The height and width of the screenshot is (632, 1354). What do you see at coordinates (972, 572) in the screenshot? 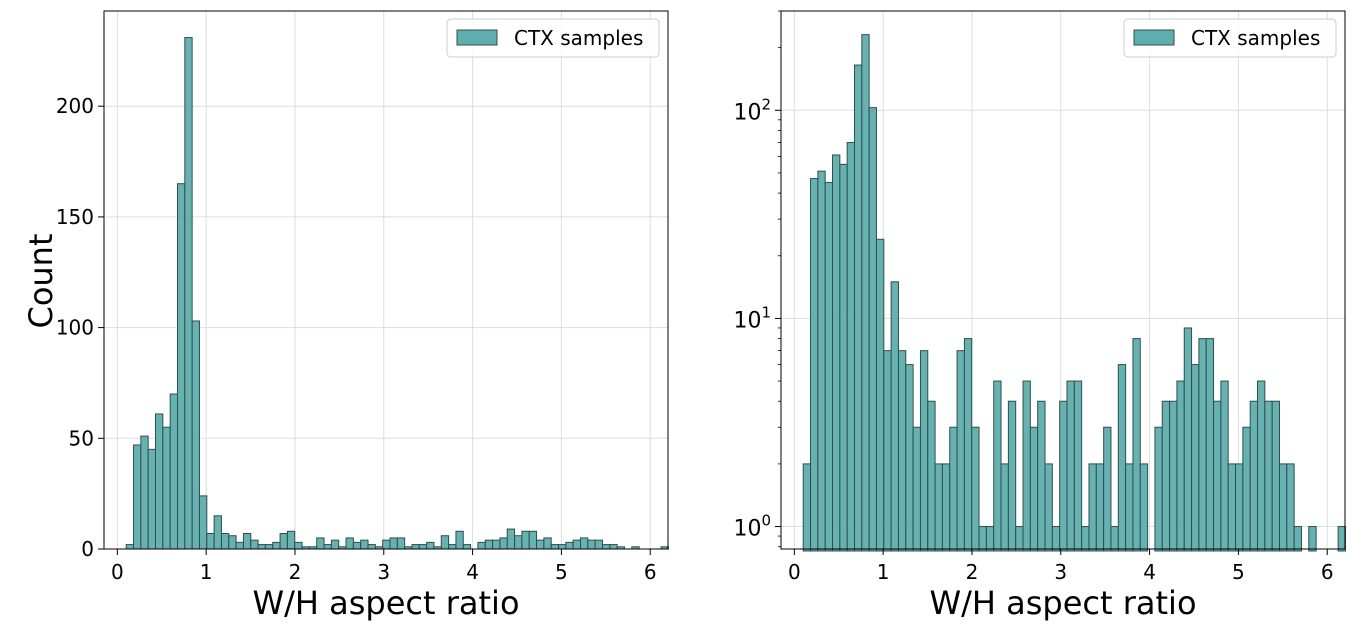
I see `right-x-tick-label: 2` at bounding box center [972, 572].